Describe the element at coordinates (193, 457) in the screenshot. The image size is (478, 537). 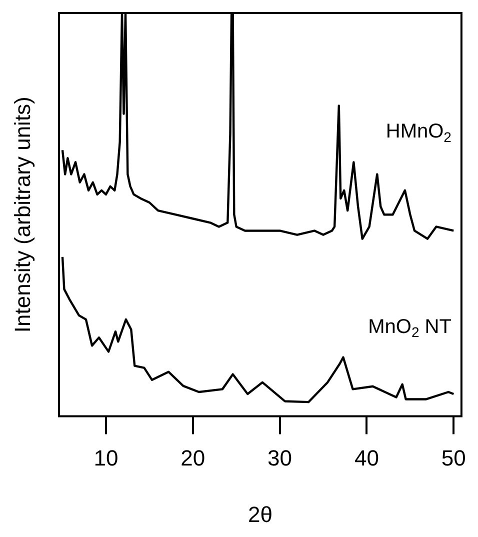
I see `x-tick-label: 20` at that location.